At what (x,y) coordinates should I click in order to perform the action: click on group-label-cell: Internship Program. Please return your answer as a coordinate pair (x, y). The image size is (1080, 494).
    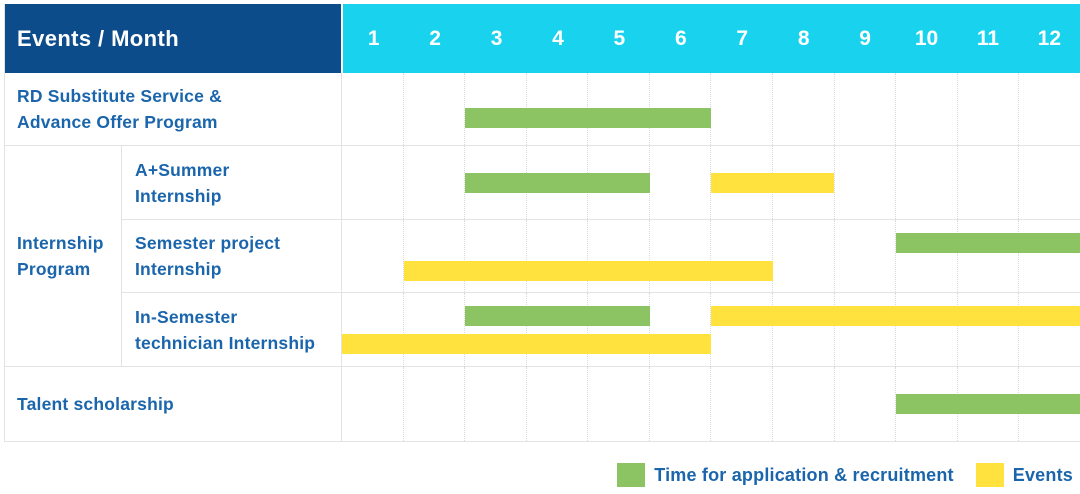
    Looking at the image, I should click on (63, 256).